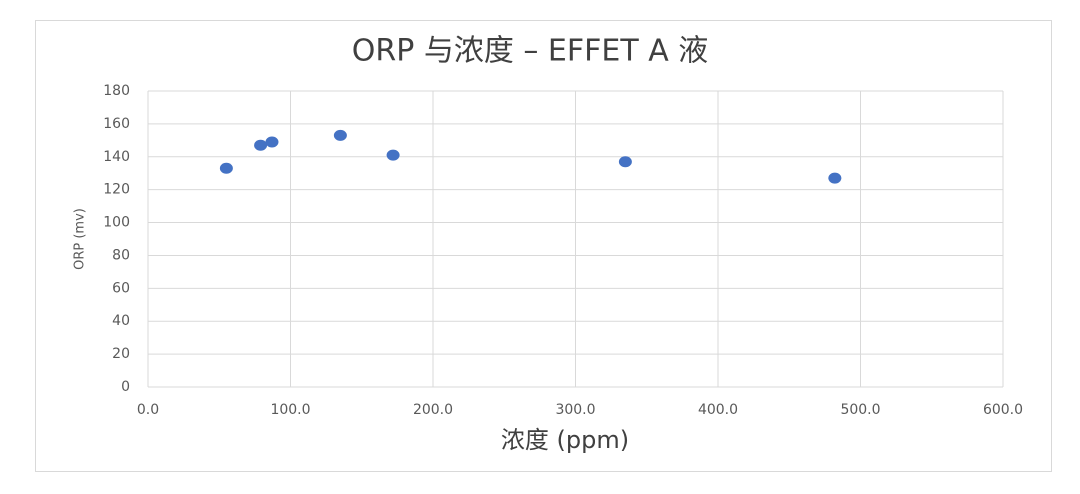  Describe the element at coordinates (116, 190) in the screenshot. I see `y-tick-label: 120` at that location.